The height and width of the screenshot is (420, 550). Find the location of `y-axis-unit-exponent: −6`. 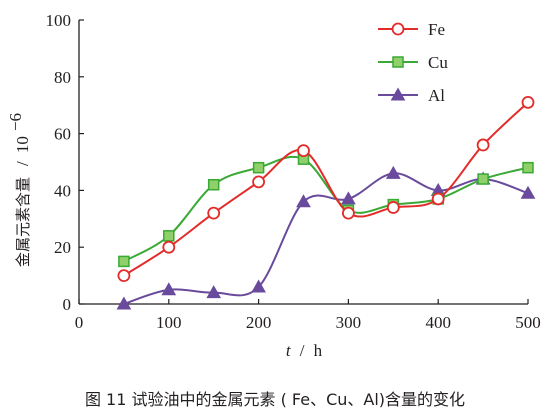

y-axis-unit-exponent: −6 is located at coordinates (15, 122).